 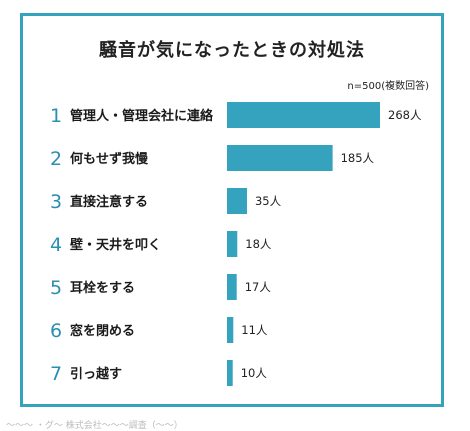 What do you see at coordinates (358, 158) in the screenshot?
I see `value-label: 185人` at bounding box center [358, 158].